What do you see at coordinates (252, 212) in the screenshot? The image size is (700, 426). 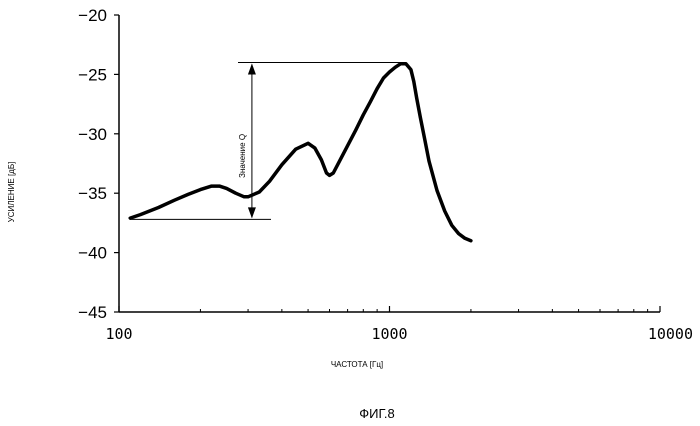 I see `q-arrow-head-down` at bounding box center [252, 212].